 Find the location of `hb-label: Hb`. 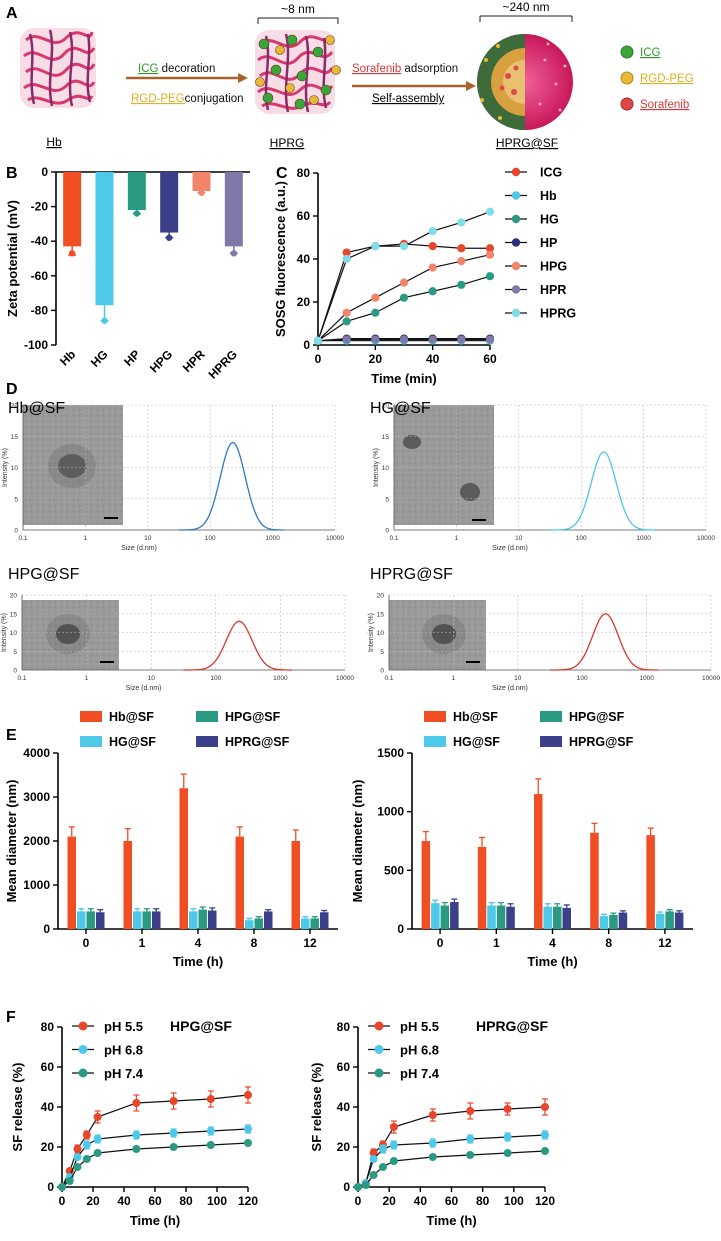

hb-label: Hb is located at coordinates (54, 142).